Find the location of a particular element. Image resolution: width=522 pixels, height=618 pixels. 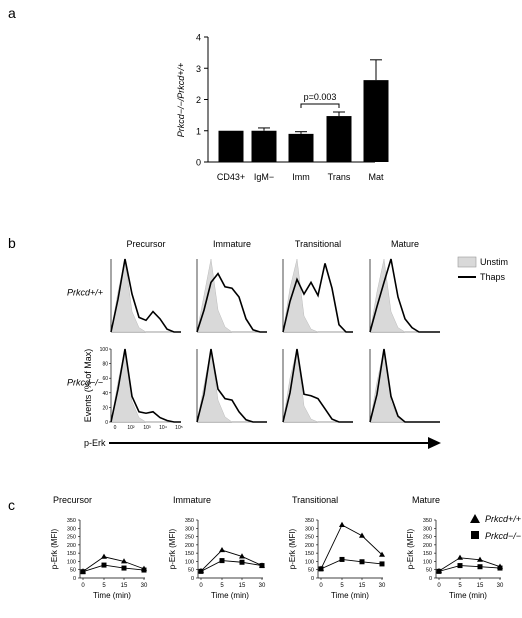

histogram-y-tick-label: 20 is located at coordinates (105, 408).